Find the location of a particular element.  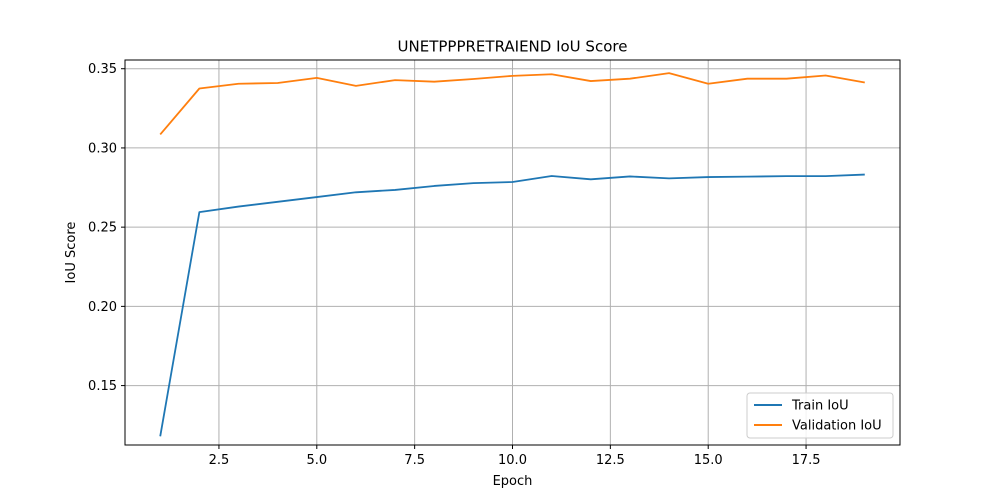

y-tick-label: 0.20 is located at coordinates (102, 307).